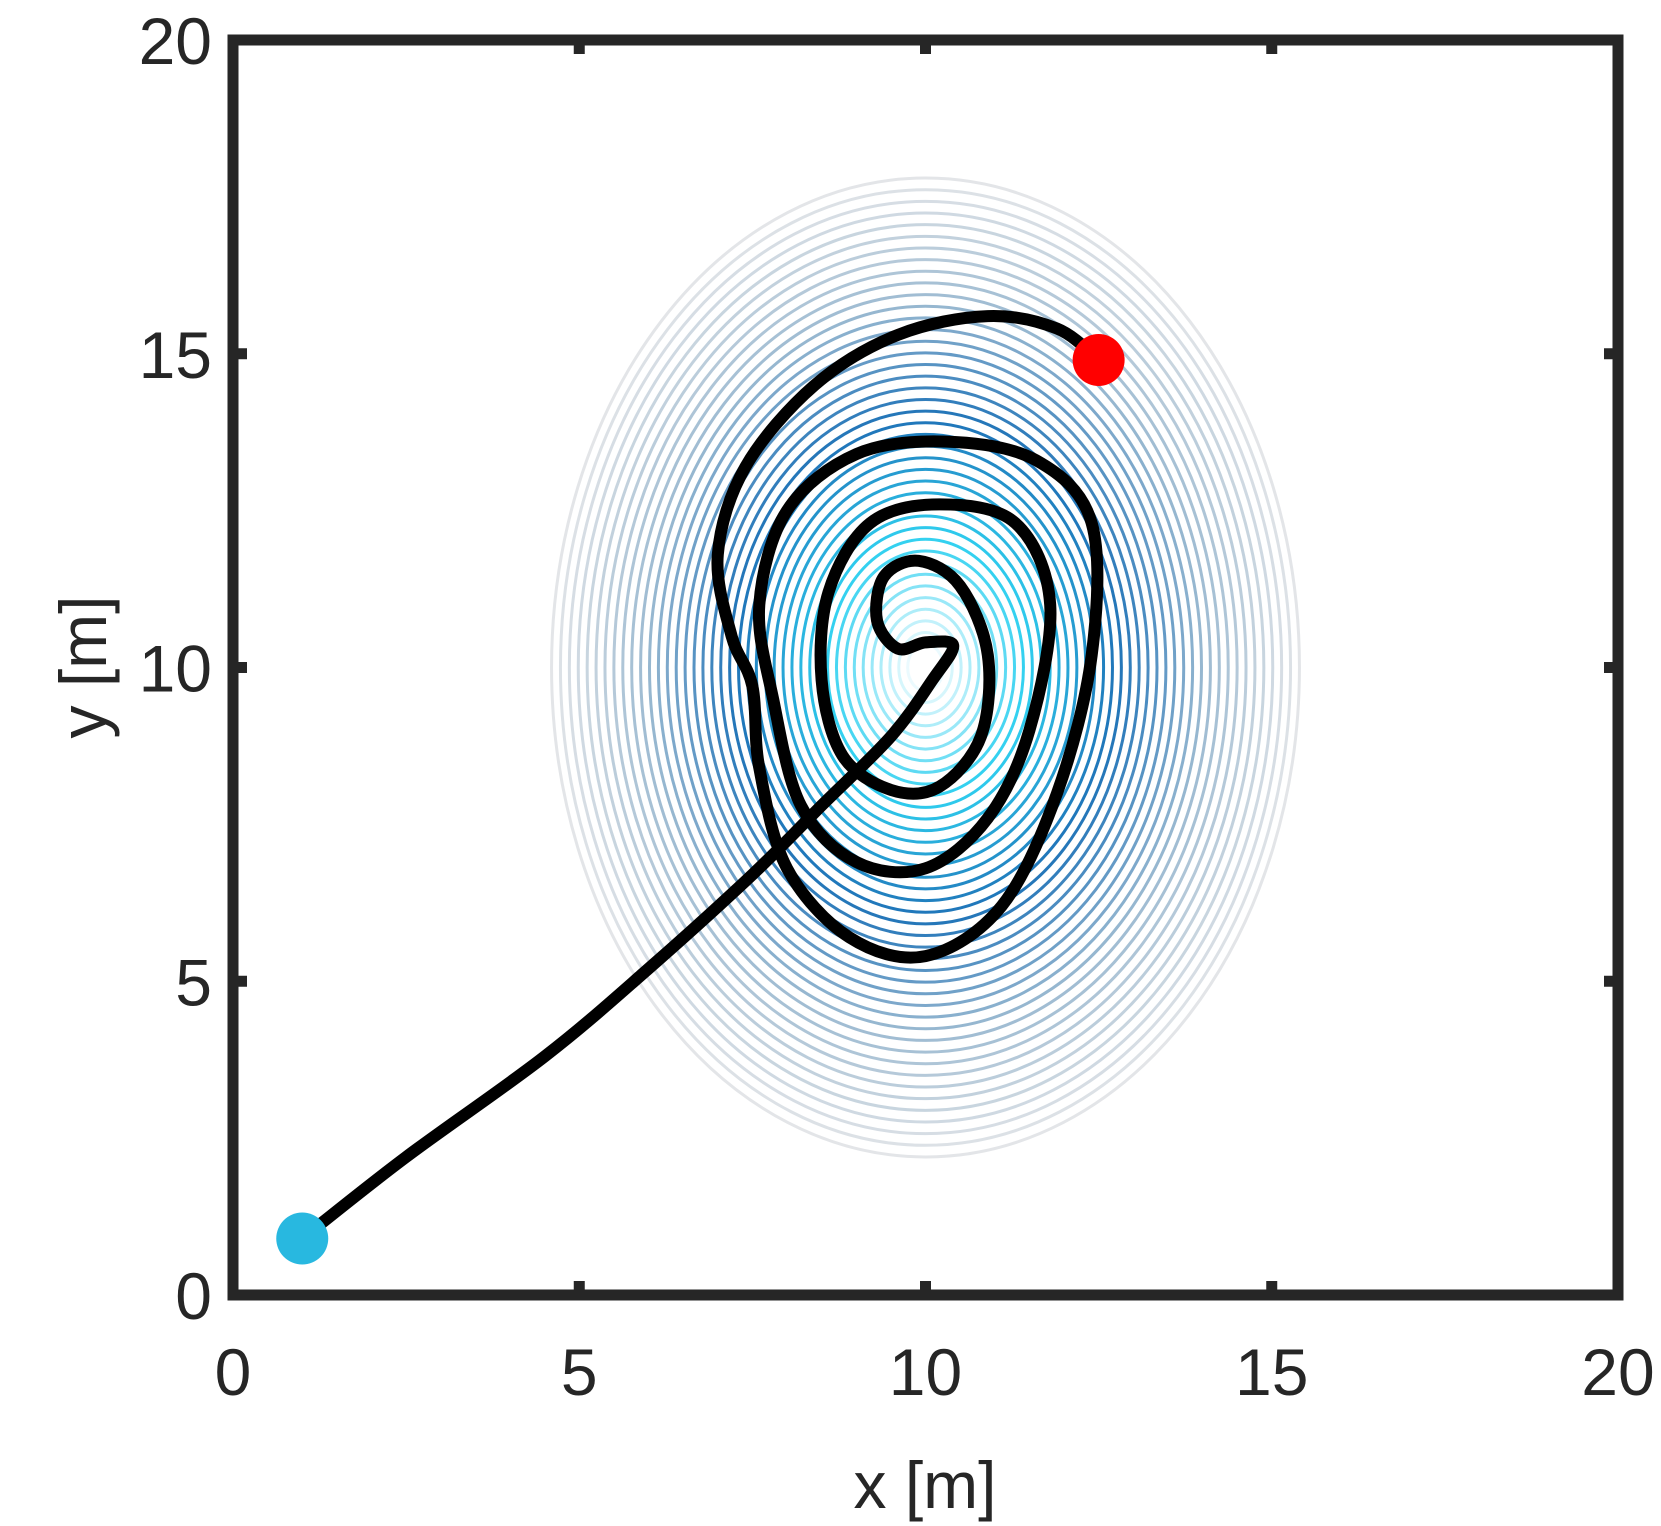  Describe the element at coordinates (83, 667) in the screenshot. I see `y-axis-label: y [m]` at that location.